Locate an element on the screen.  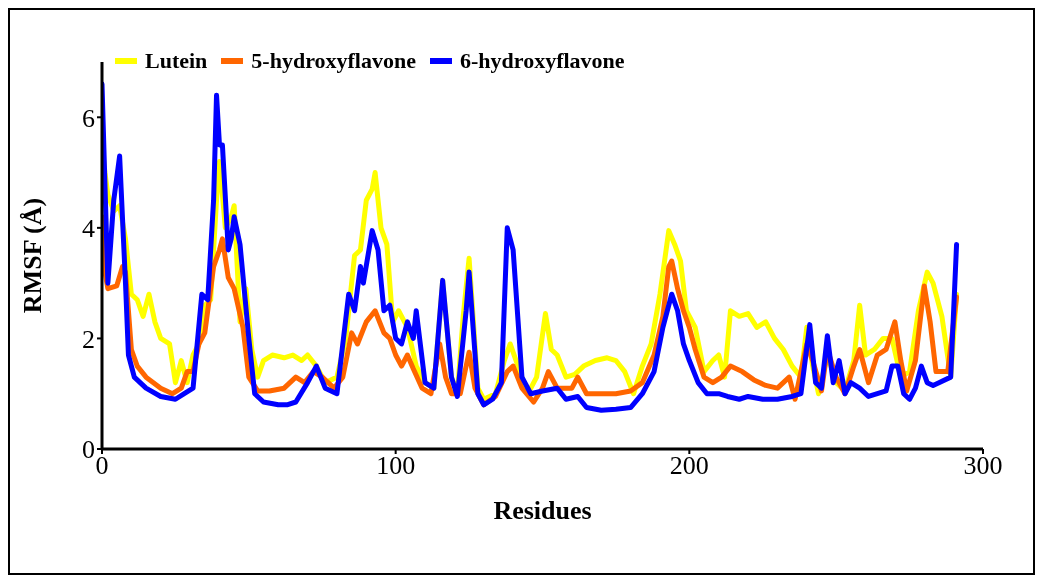
x-tick-label: 100 is located at coordinates (396, 466).